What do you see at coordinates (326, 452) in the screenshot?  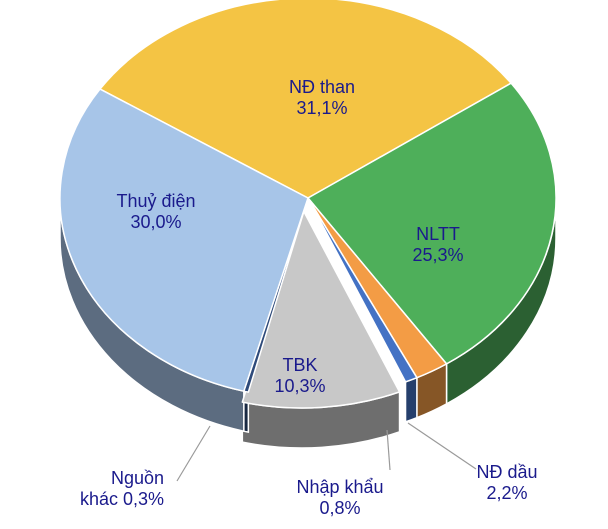 I see `leader-lines` at bounding box center [326, 452].